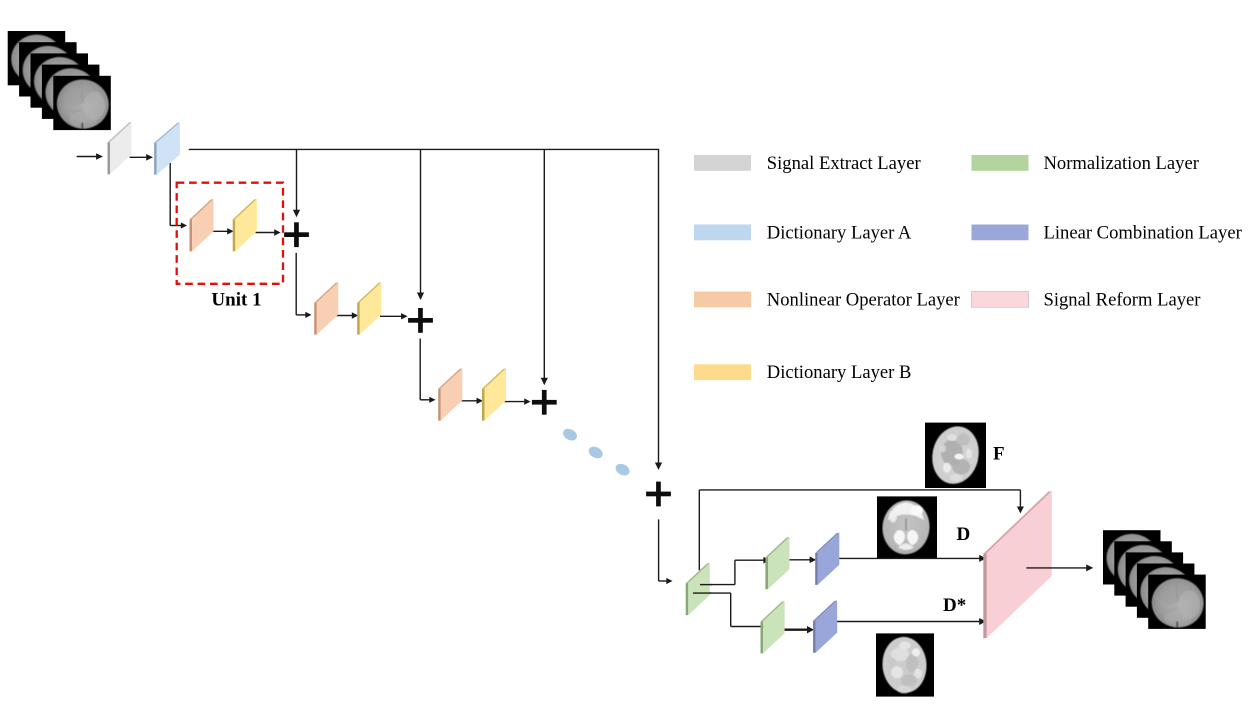 The image size is (1257, 708). Describe the element at coordinates (844, 163) in the screenshot. I see `svg-text: Signal Extract Layer` at that location.